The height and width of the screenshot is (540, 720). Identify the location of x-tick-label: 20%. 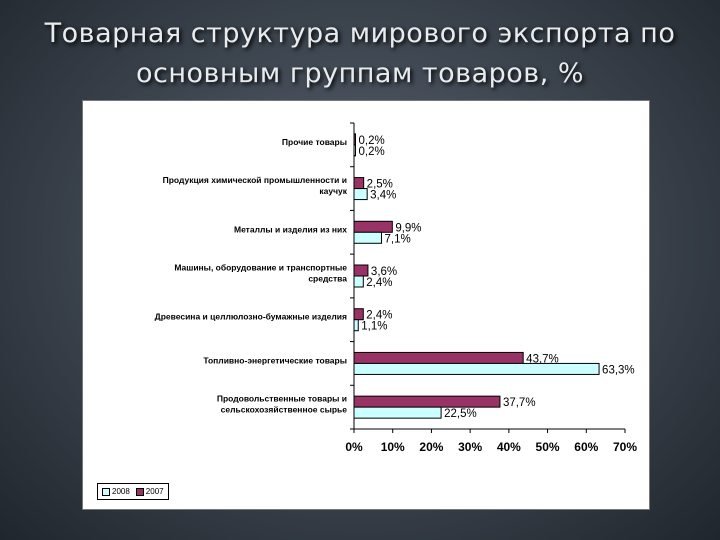
(431, 447).